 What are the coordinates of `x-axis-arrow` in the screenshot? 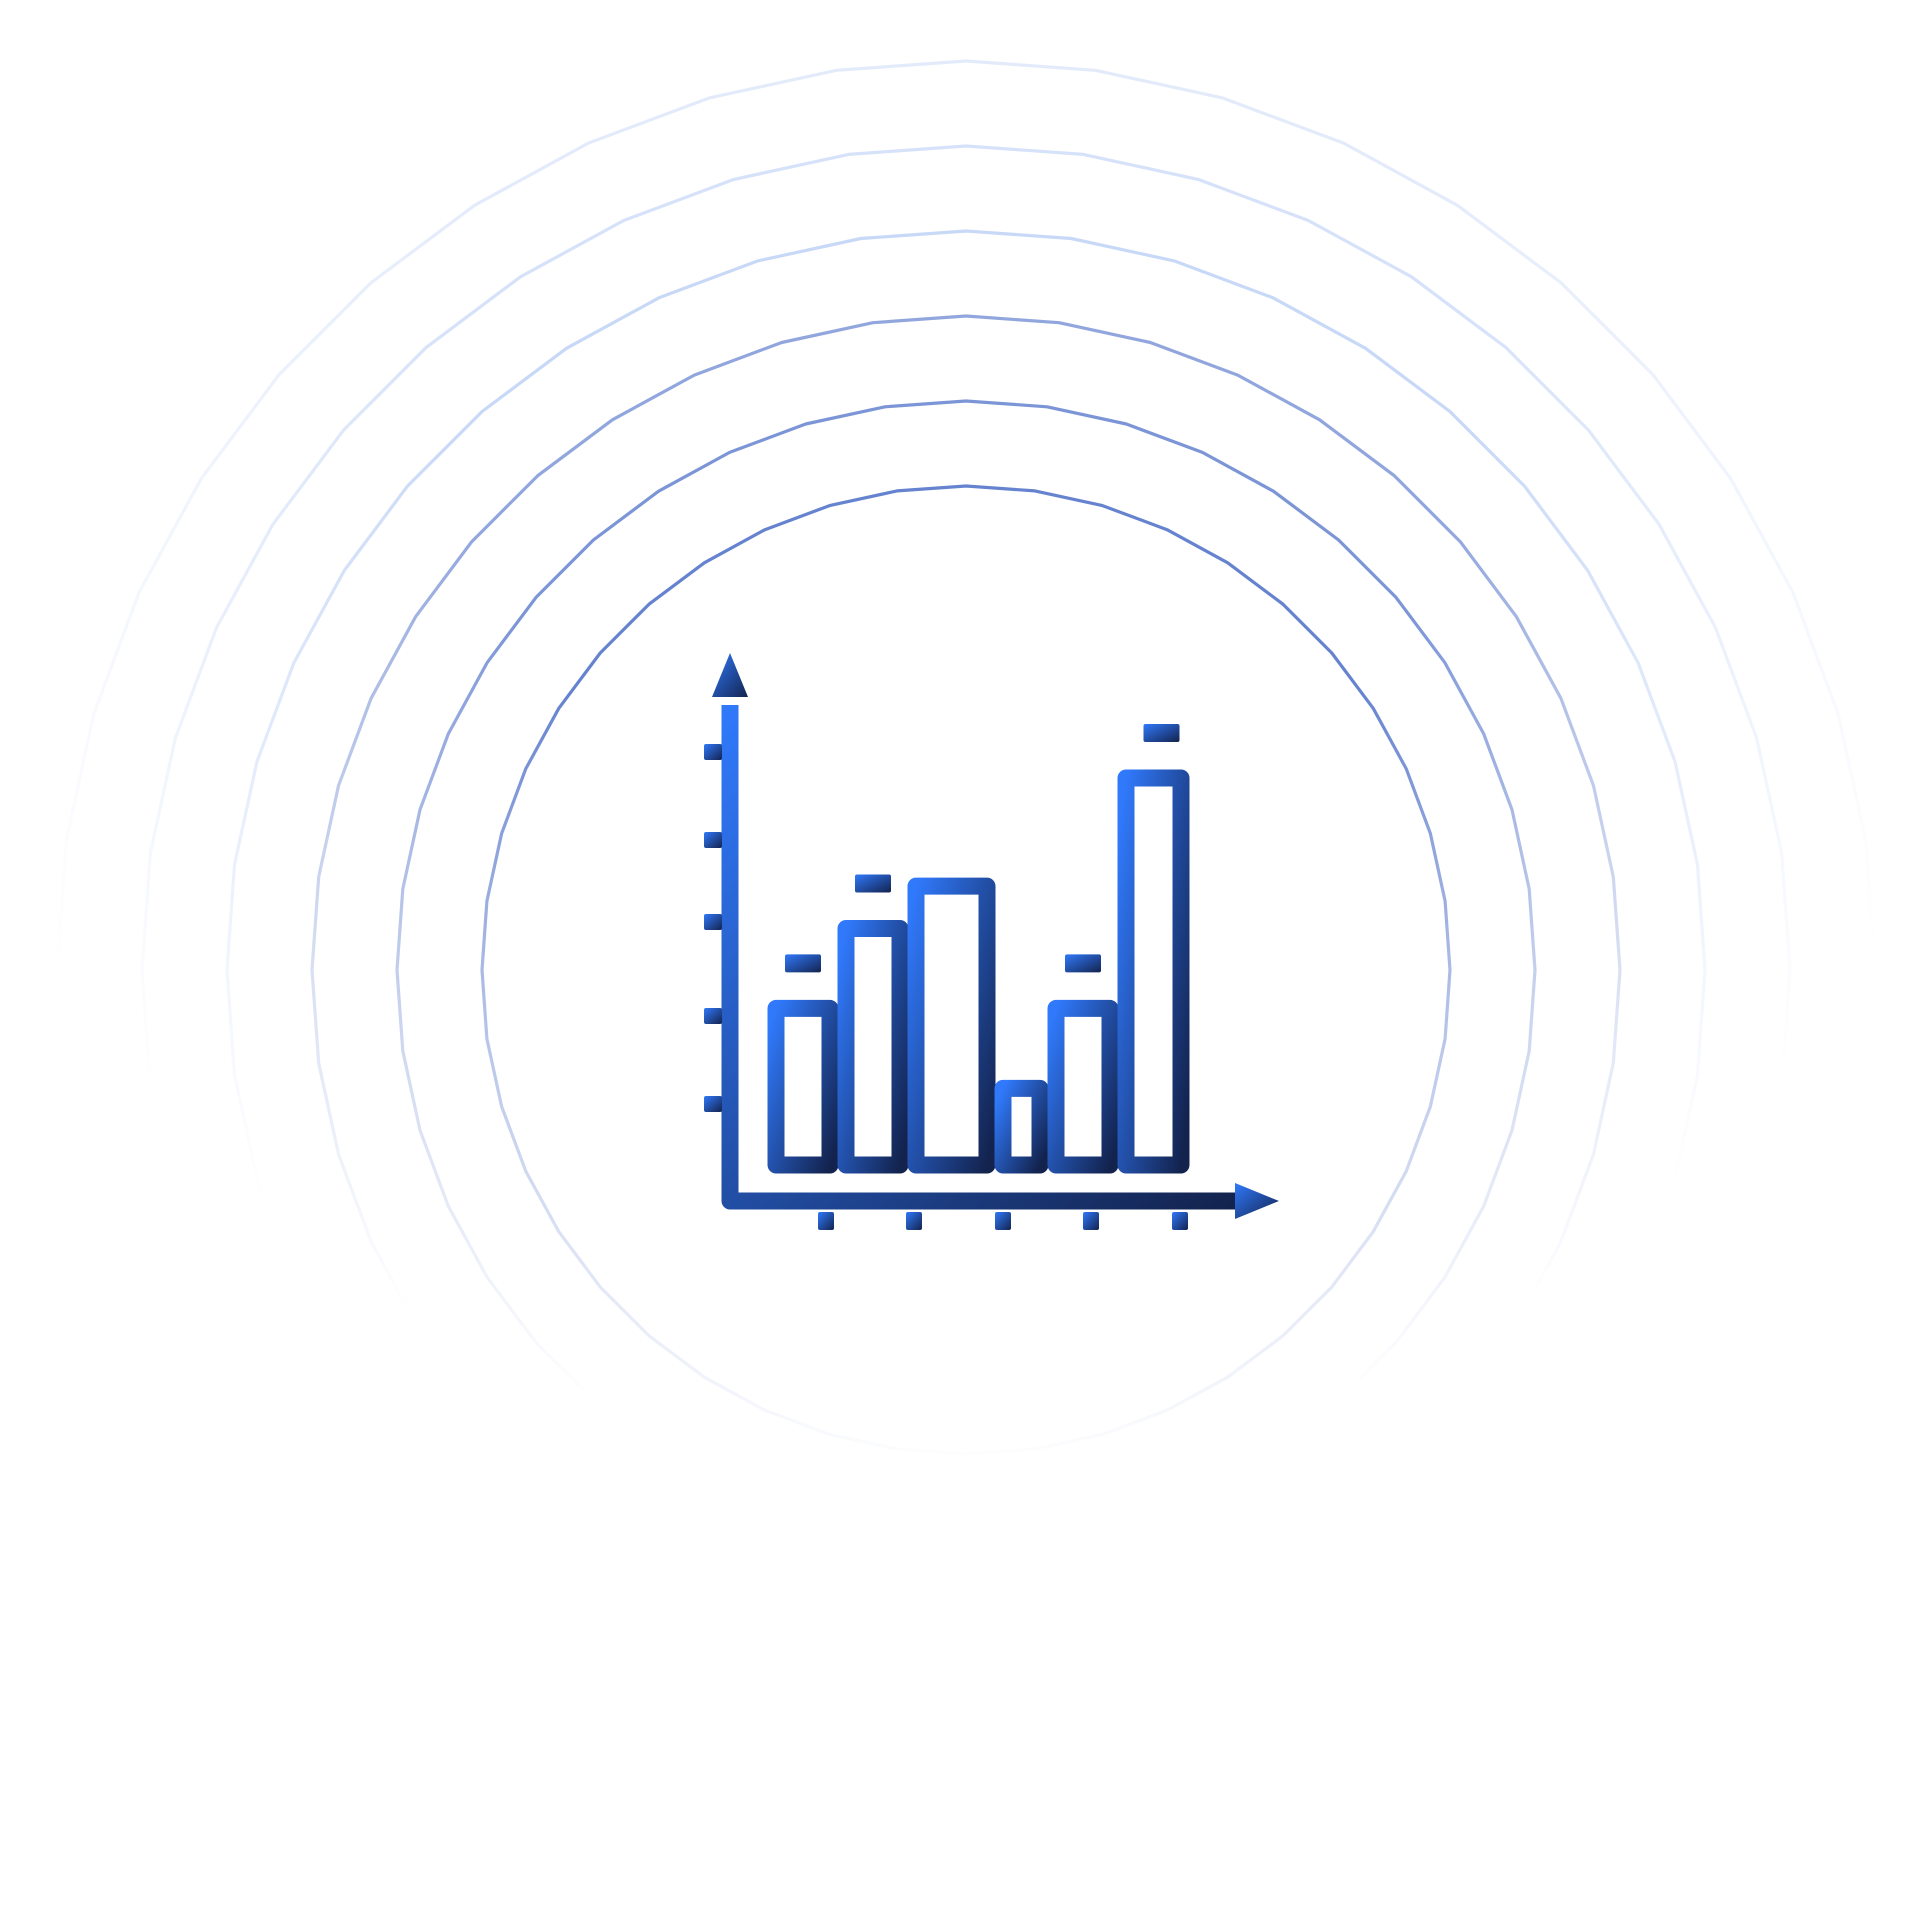 It's located at (1257, 1201).